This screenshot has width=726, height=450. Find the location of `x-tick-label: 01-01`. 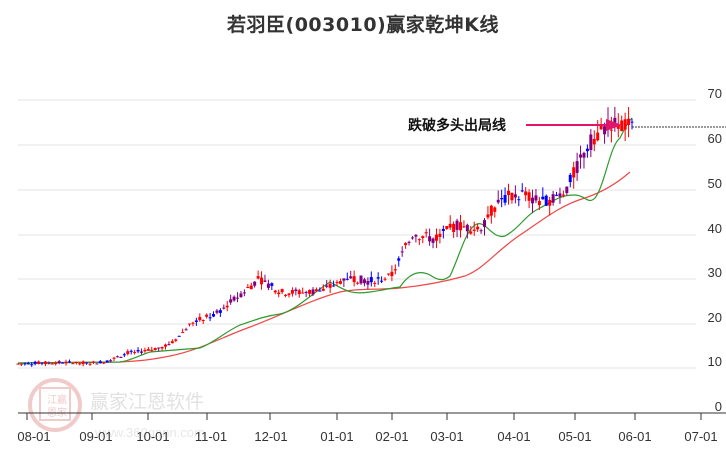

x-tick-label: 01-01 is located at coordinates (336, 436).